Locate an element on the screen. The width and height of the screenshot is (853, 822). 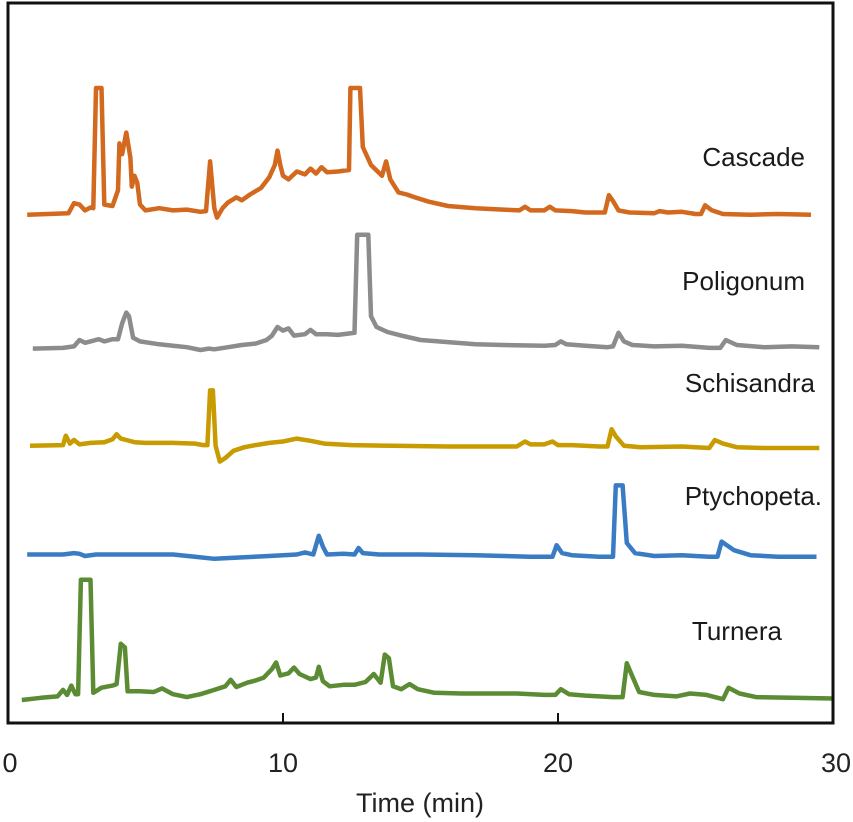
x-tick-label-0: 0 is located at coordinates (9, 763).